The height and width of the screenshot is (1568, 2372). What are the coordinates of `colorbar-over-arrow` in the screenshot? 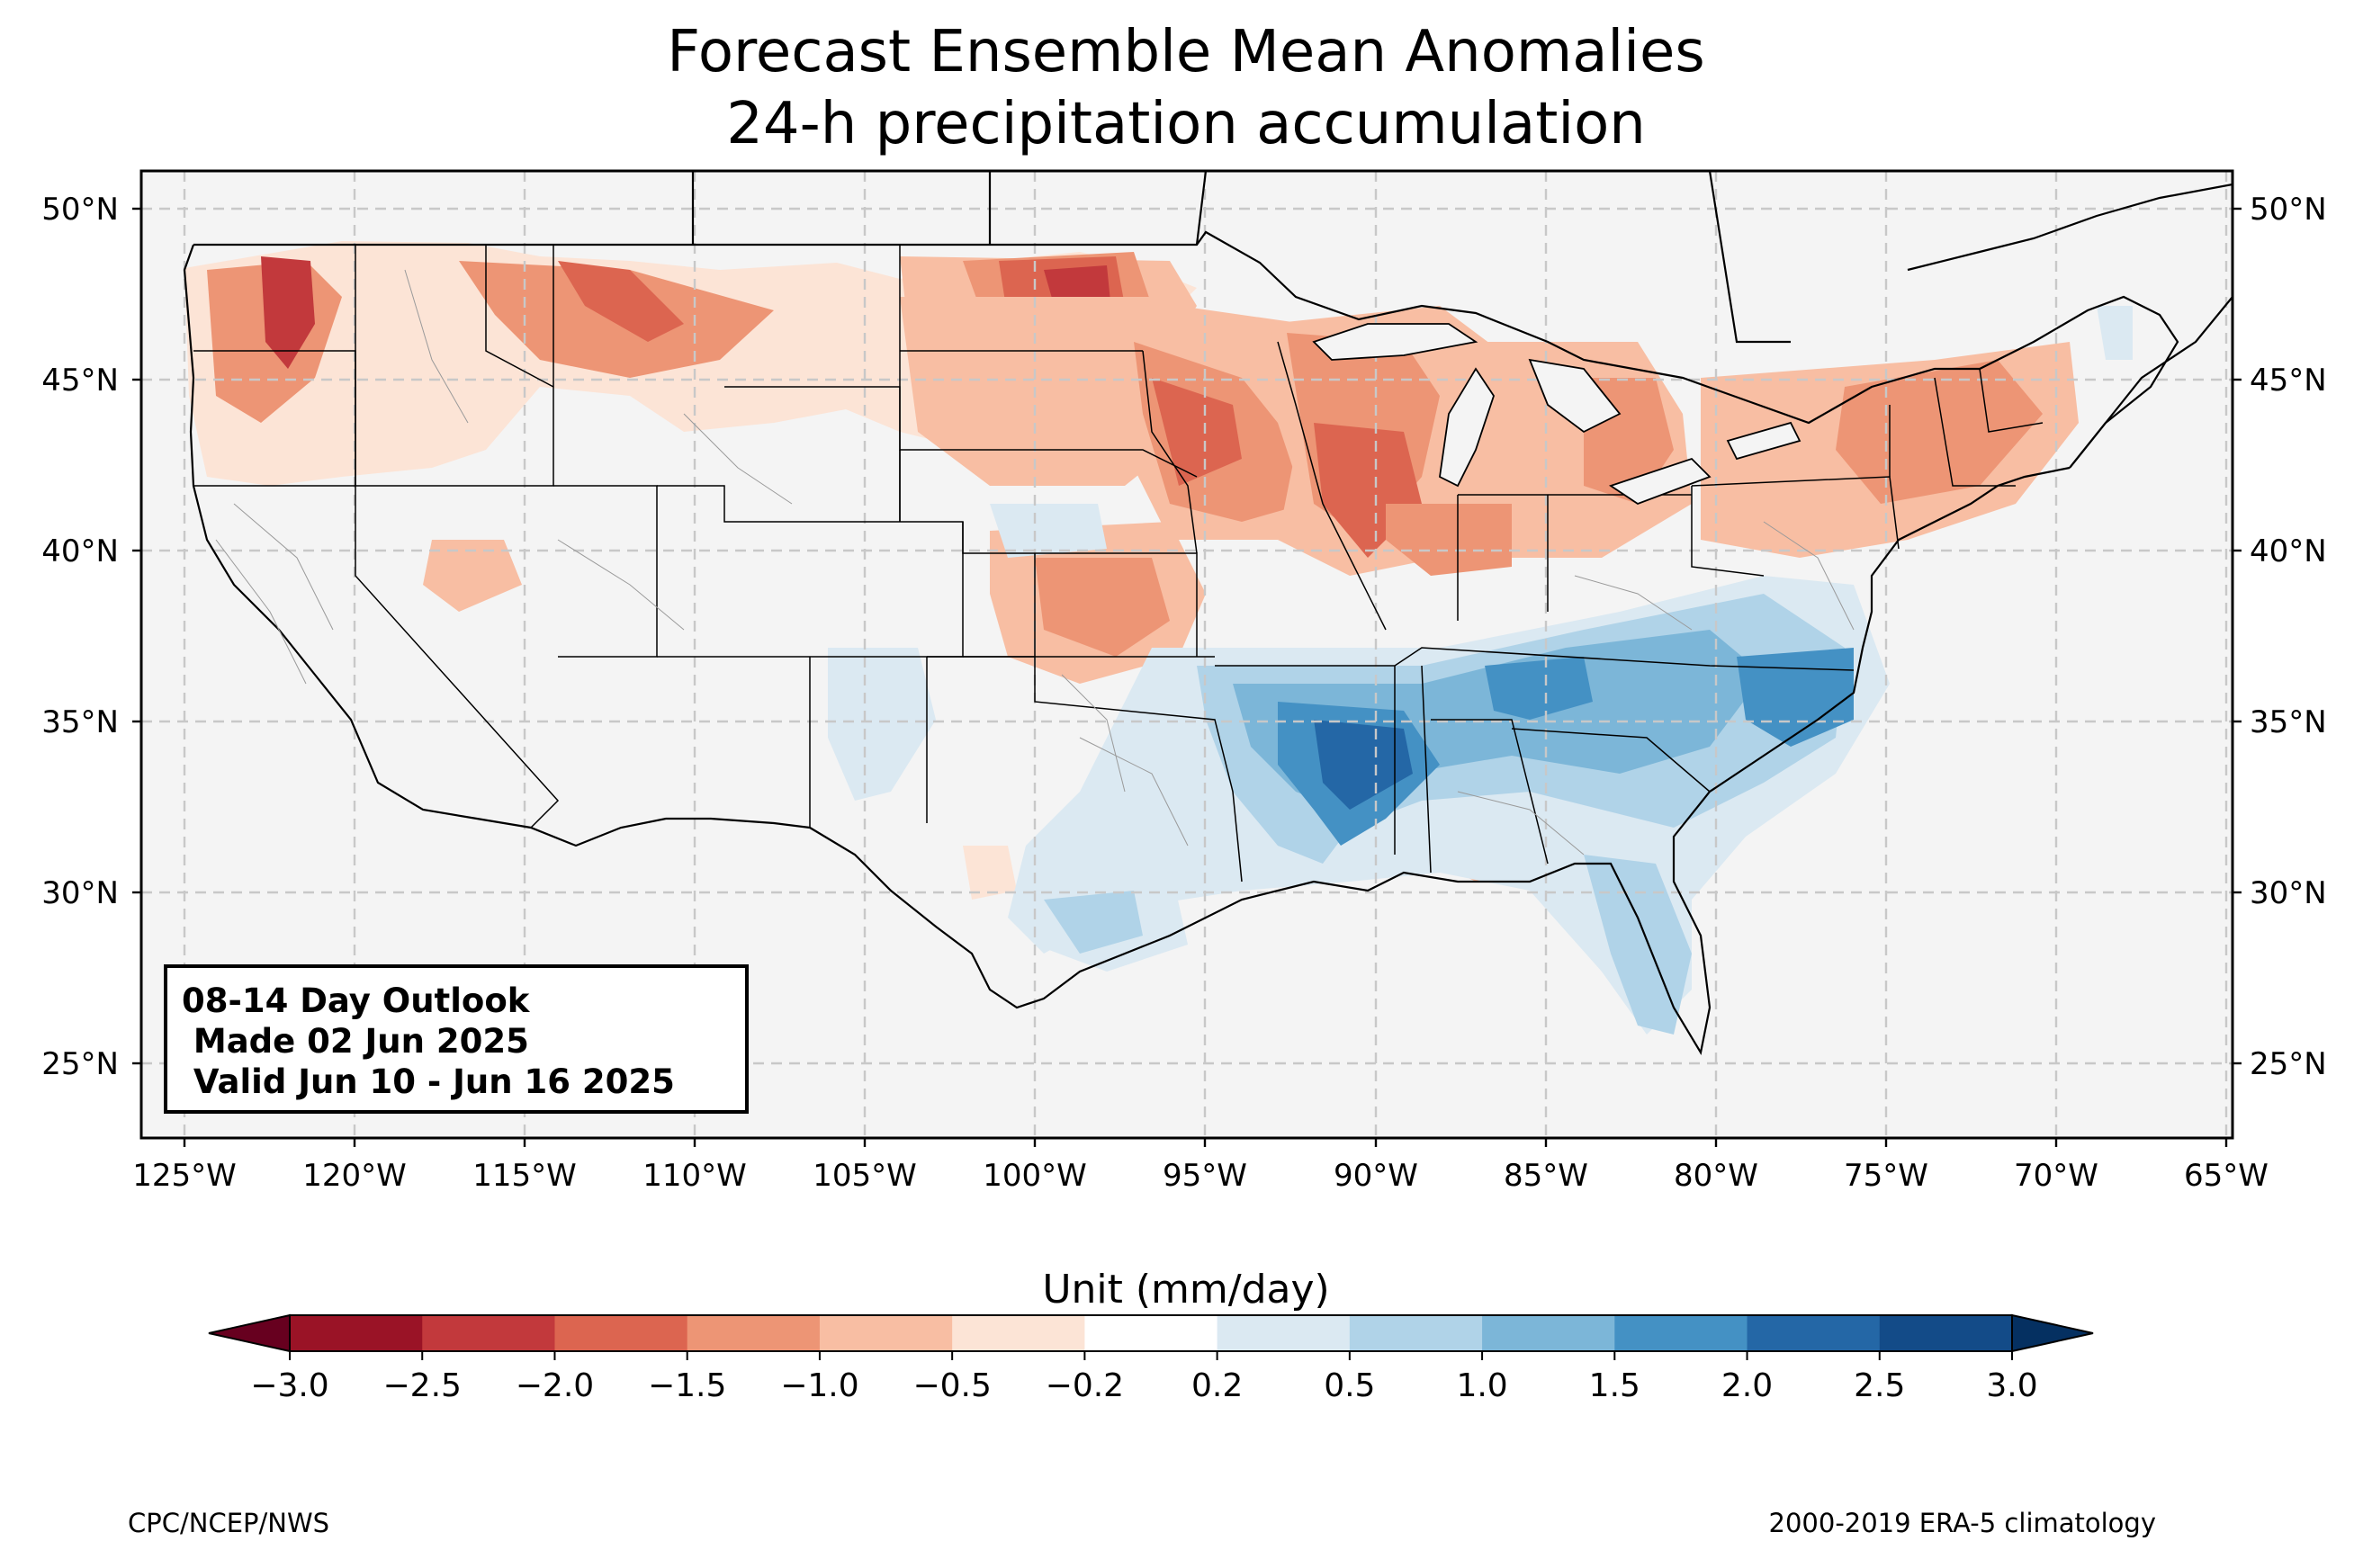 It's located at (2052, 1333).